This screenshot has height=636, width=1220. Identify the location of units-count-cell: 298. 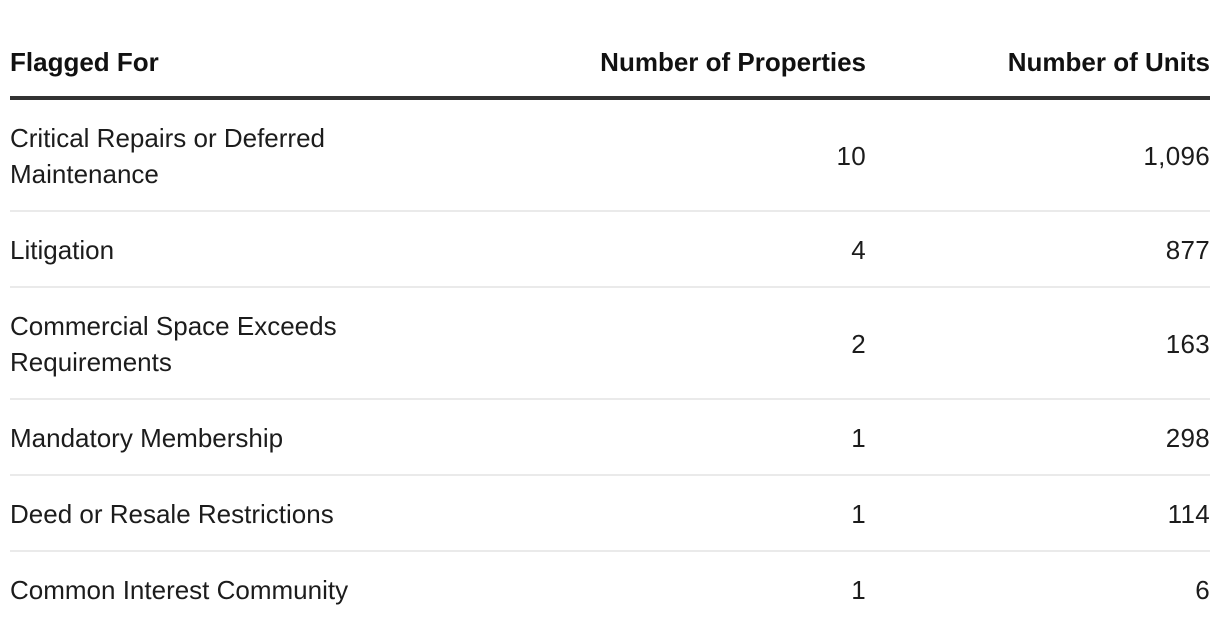
(1038, 437).